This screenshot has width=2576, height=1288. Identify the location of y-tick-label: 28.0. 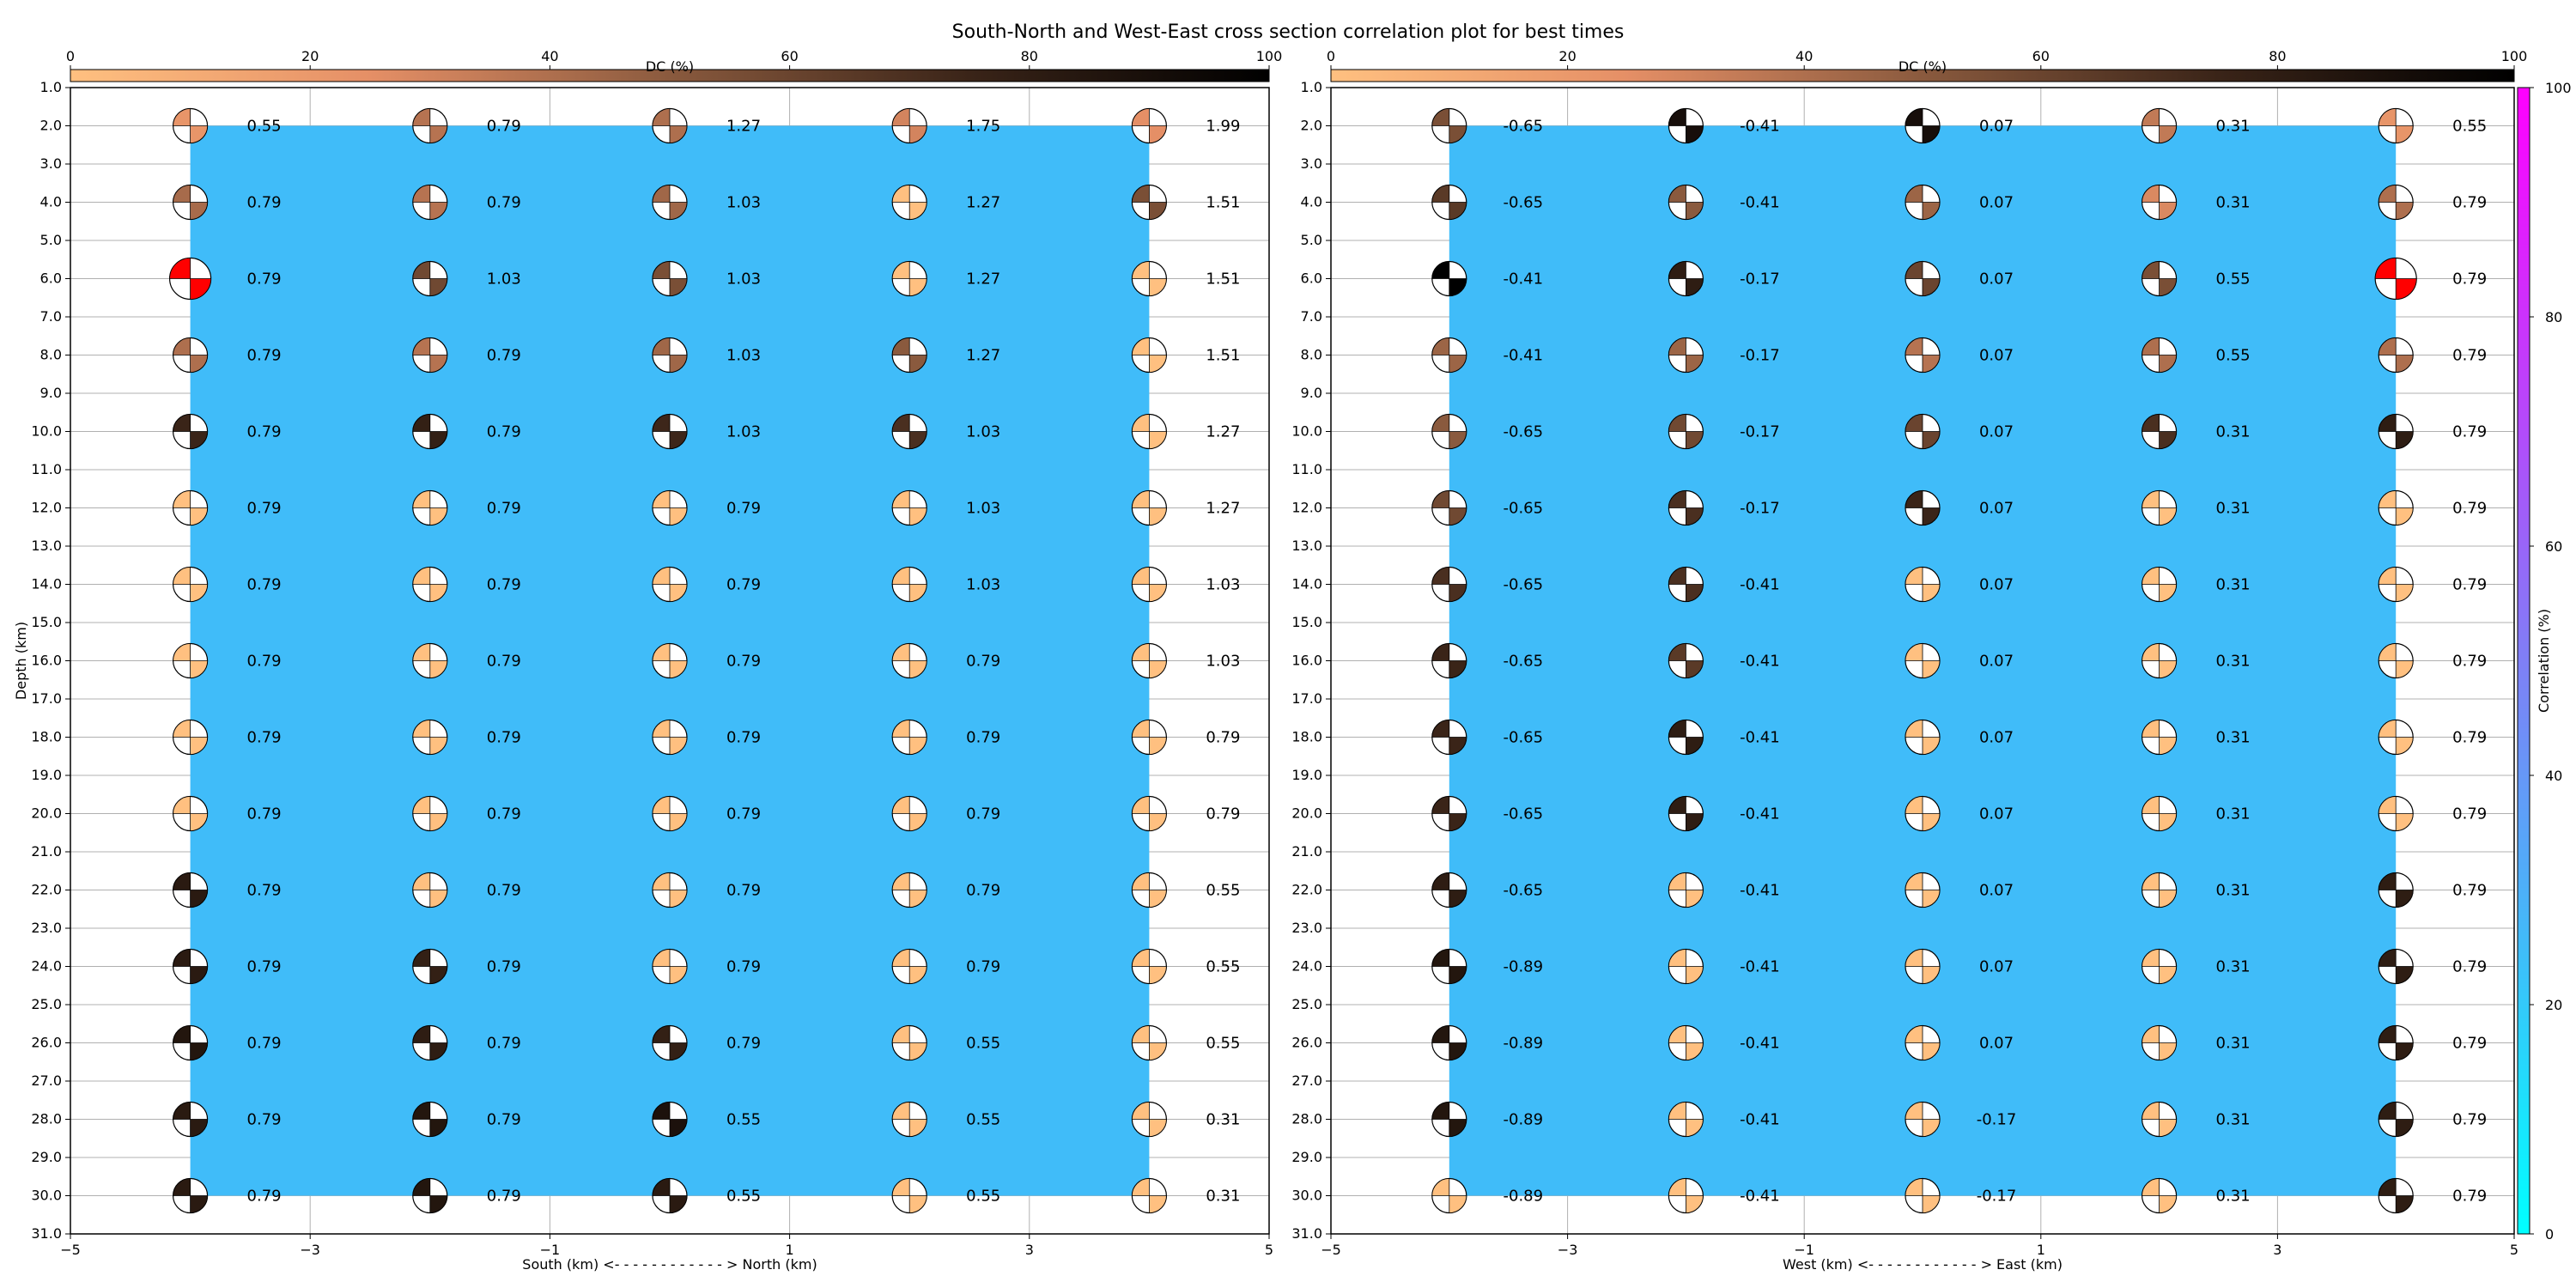
(1306, 1119).